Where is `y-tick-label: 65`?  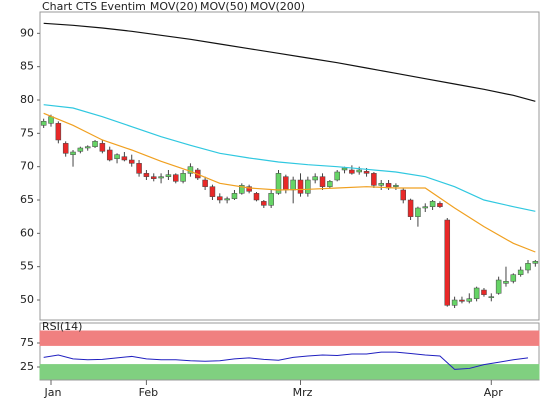 y-tick-label: 65 is located at coordinates (27, 199).